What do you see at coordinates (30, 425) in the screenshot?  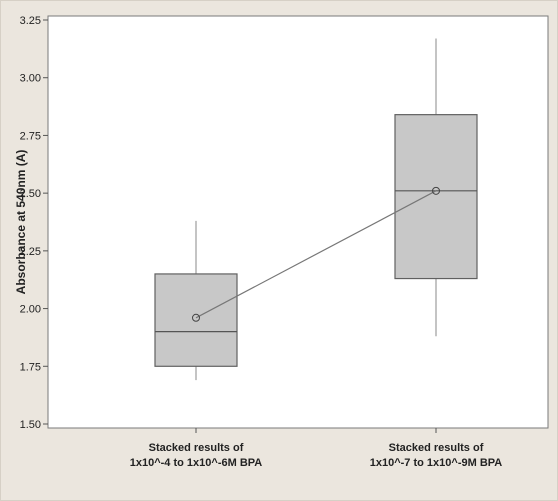 I see `y-tick-label: 1.50` at bounding box center [30, 425].